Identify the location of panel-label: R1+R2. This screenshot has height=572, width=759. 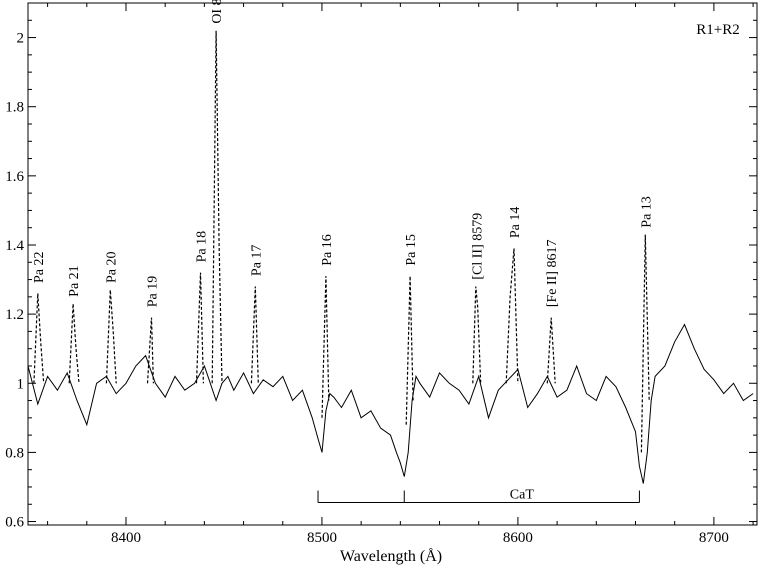
(717, 30).